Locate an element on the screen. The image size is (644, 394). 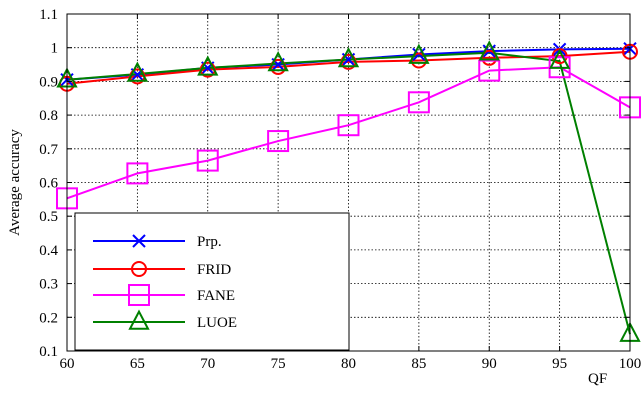
legend-item-luoe: LUOE is located at coordinates (165, 320).